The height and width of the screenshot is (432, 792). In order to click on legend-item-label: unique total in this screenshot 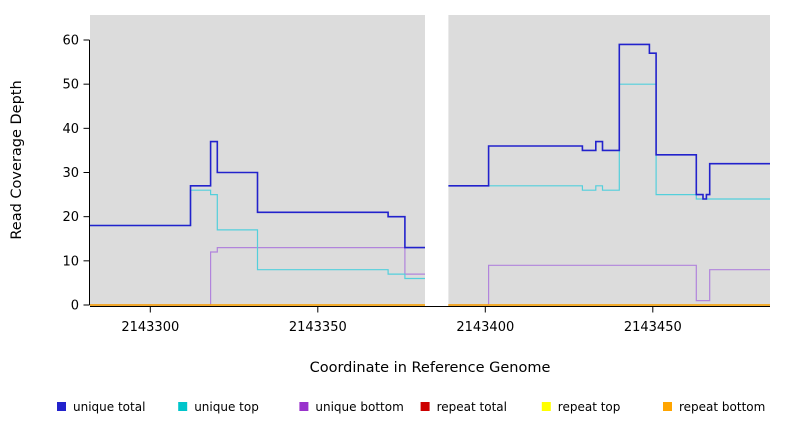, I will do `click(109, 407)`.